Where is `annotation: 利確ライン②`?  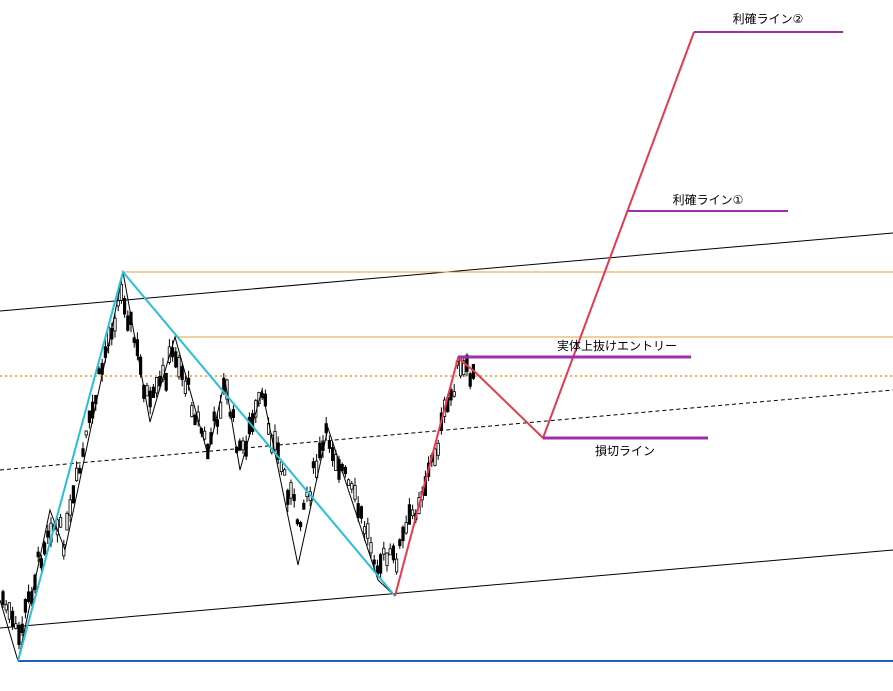
annotation: 利確ライン② is located at coordinates (768, 18).